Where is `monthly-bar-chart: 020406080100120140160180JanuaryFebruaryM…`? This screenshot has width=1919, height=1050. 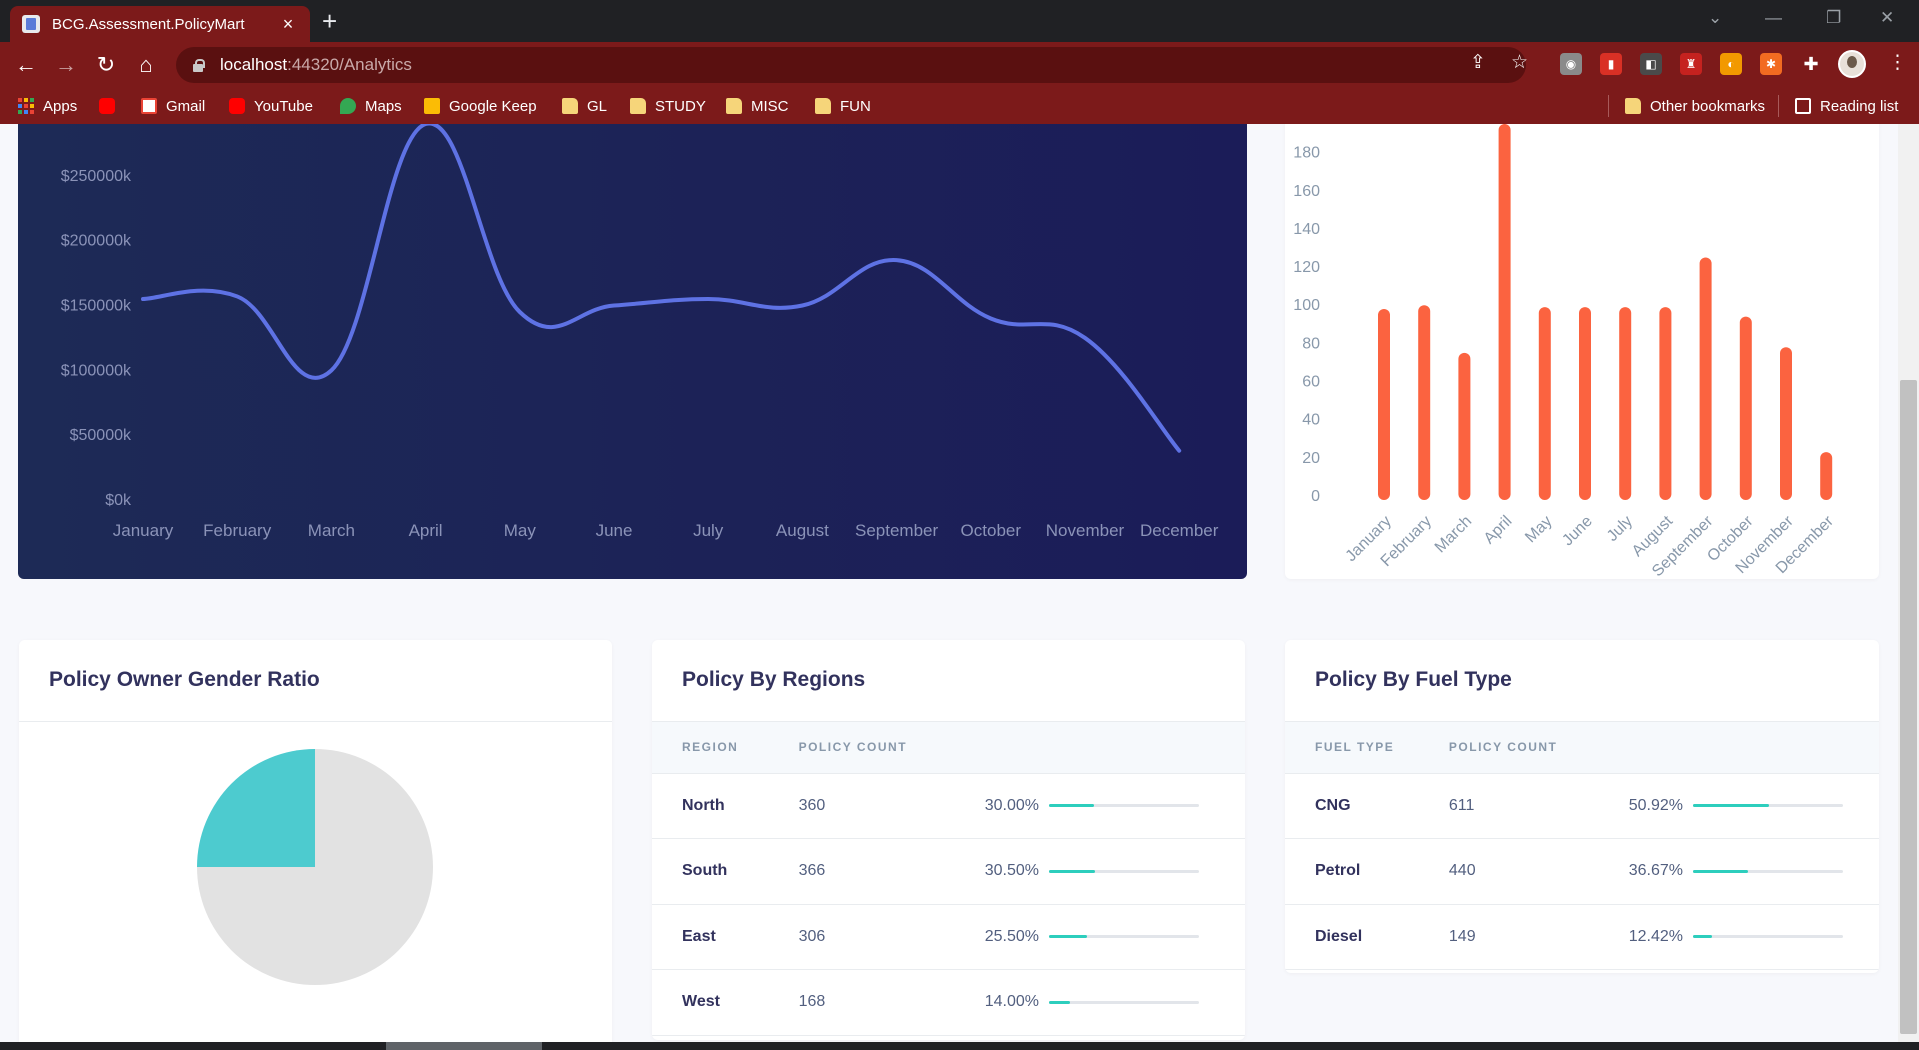
monthly-bar-chart: 020406080100120140160180JanuaryFebruaryM… is located at coordinates (1565, 351).